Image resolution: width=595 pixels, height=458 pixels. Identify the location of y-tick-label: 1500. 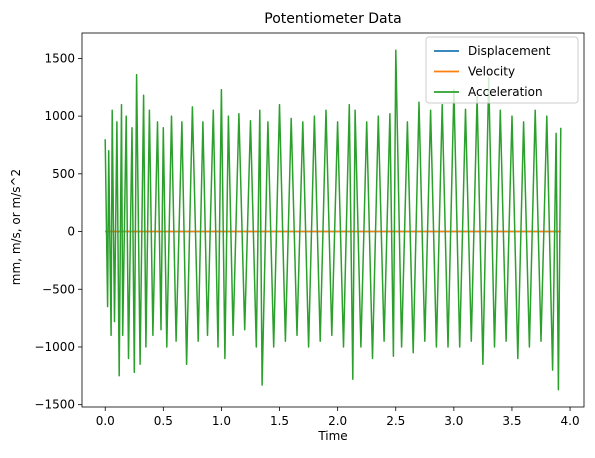
(59, 58).